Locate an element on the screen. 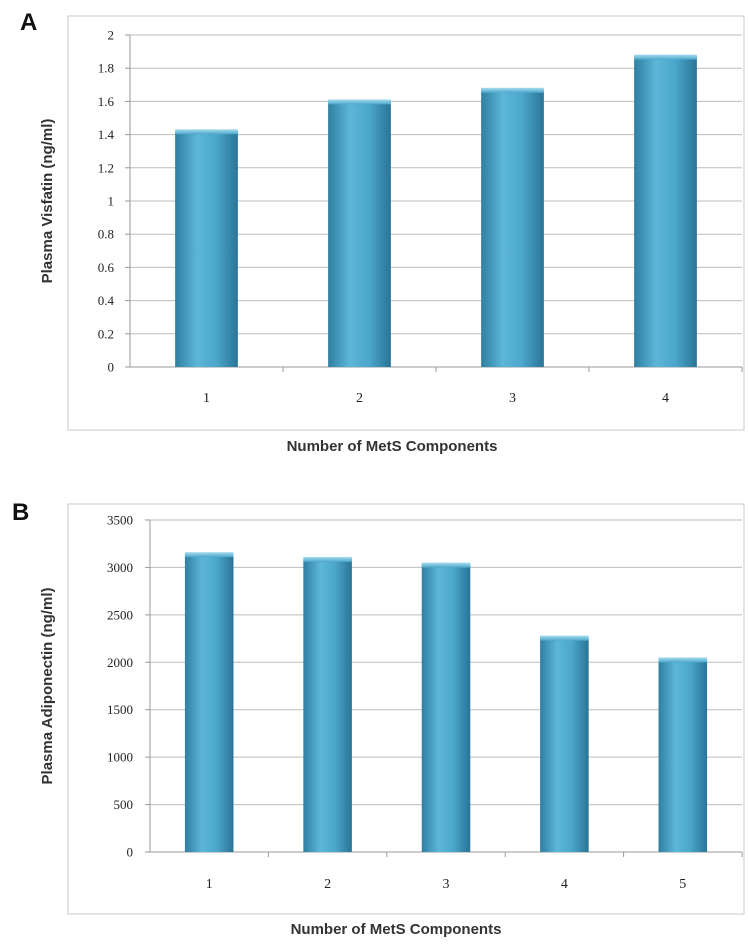  y-tick-label: 3500 is located at coordinates (120, 520).